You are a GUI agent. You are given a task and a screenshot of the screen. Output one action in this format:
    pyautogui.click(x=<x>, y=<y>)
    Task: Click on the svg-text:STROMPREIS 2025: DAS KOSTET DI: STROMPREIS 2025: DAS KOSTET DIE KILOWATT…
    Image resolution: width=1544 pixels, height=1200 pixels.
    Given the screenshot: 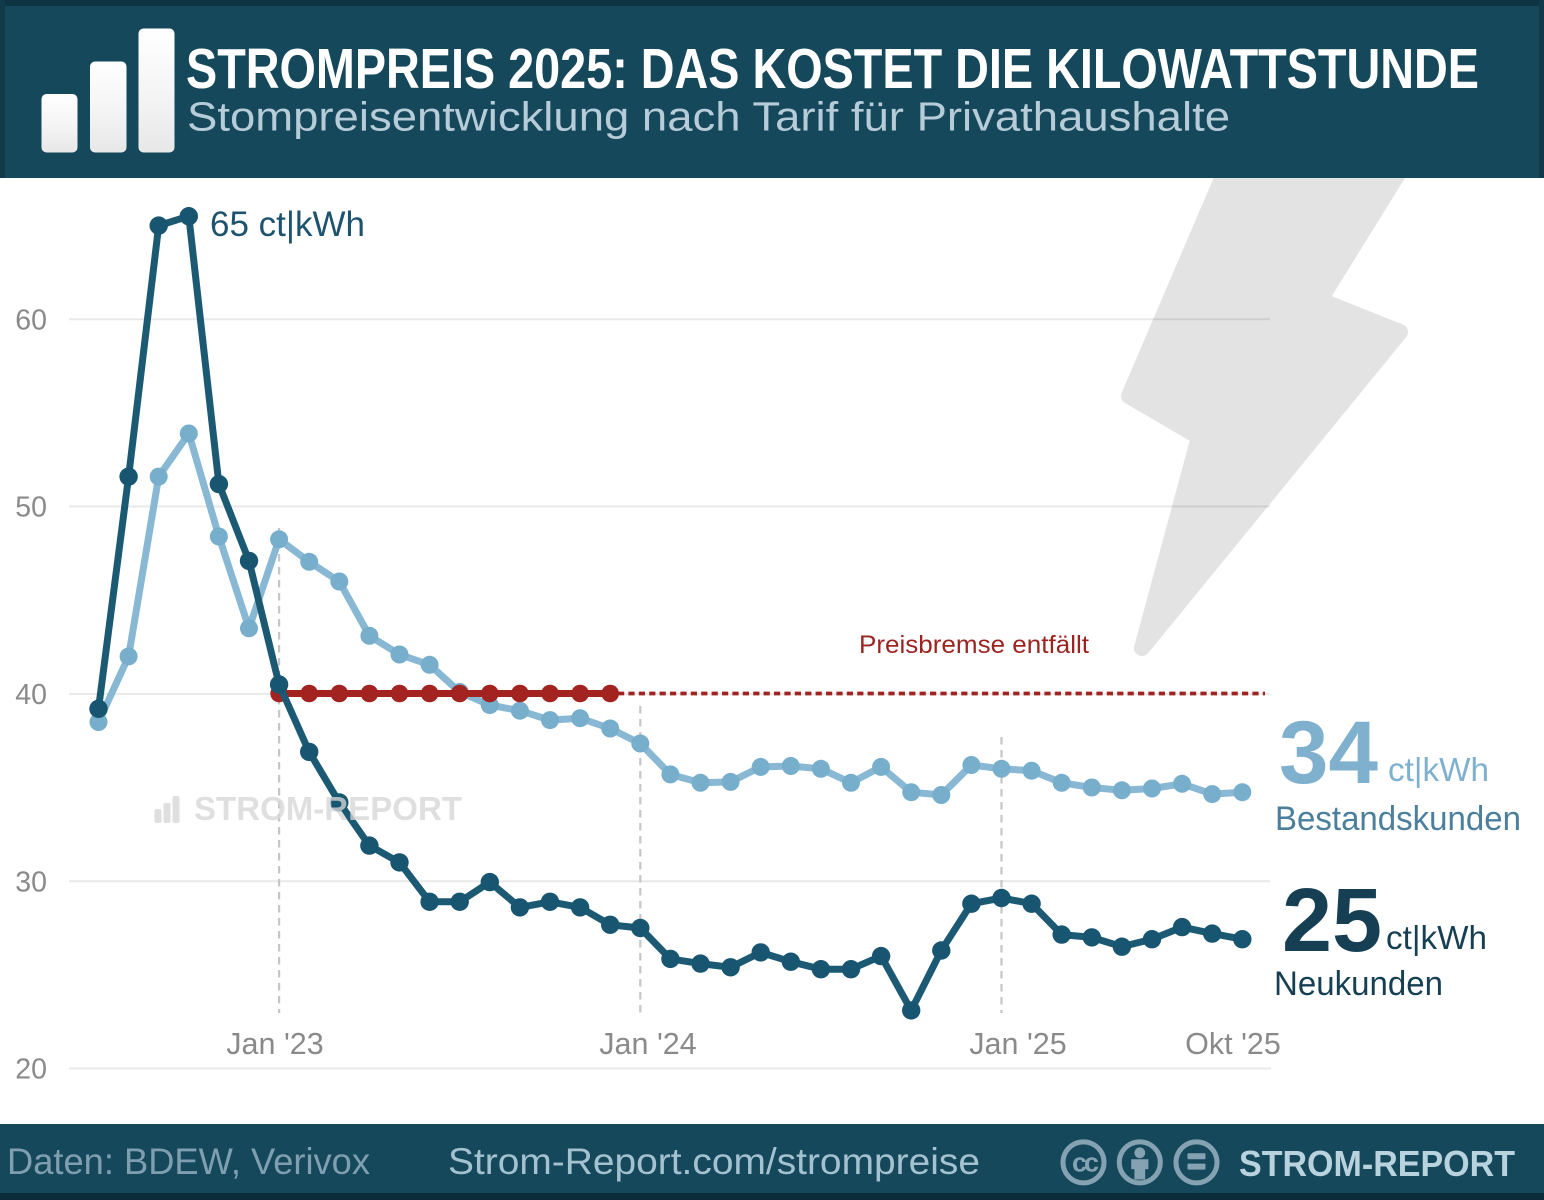 What is the action you would take?
    pyautogui.click(x=832, y=68)
    